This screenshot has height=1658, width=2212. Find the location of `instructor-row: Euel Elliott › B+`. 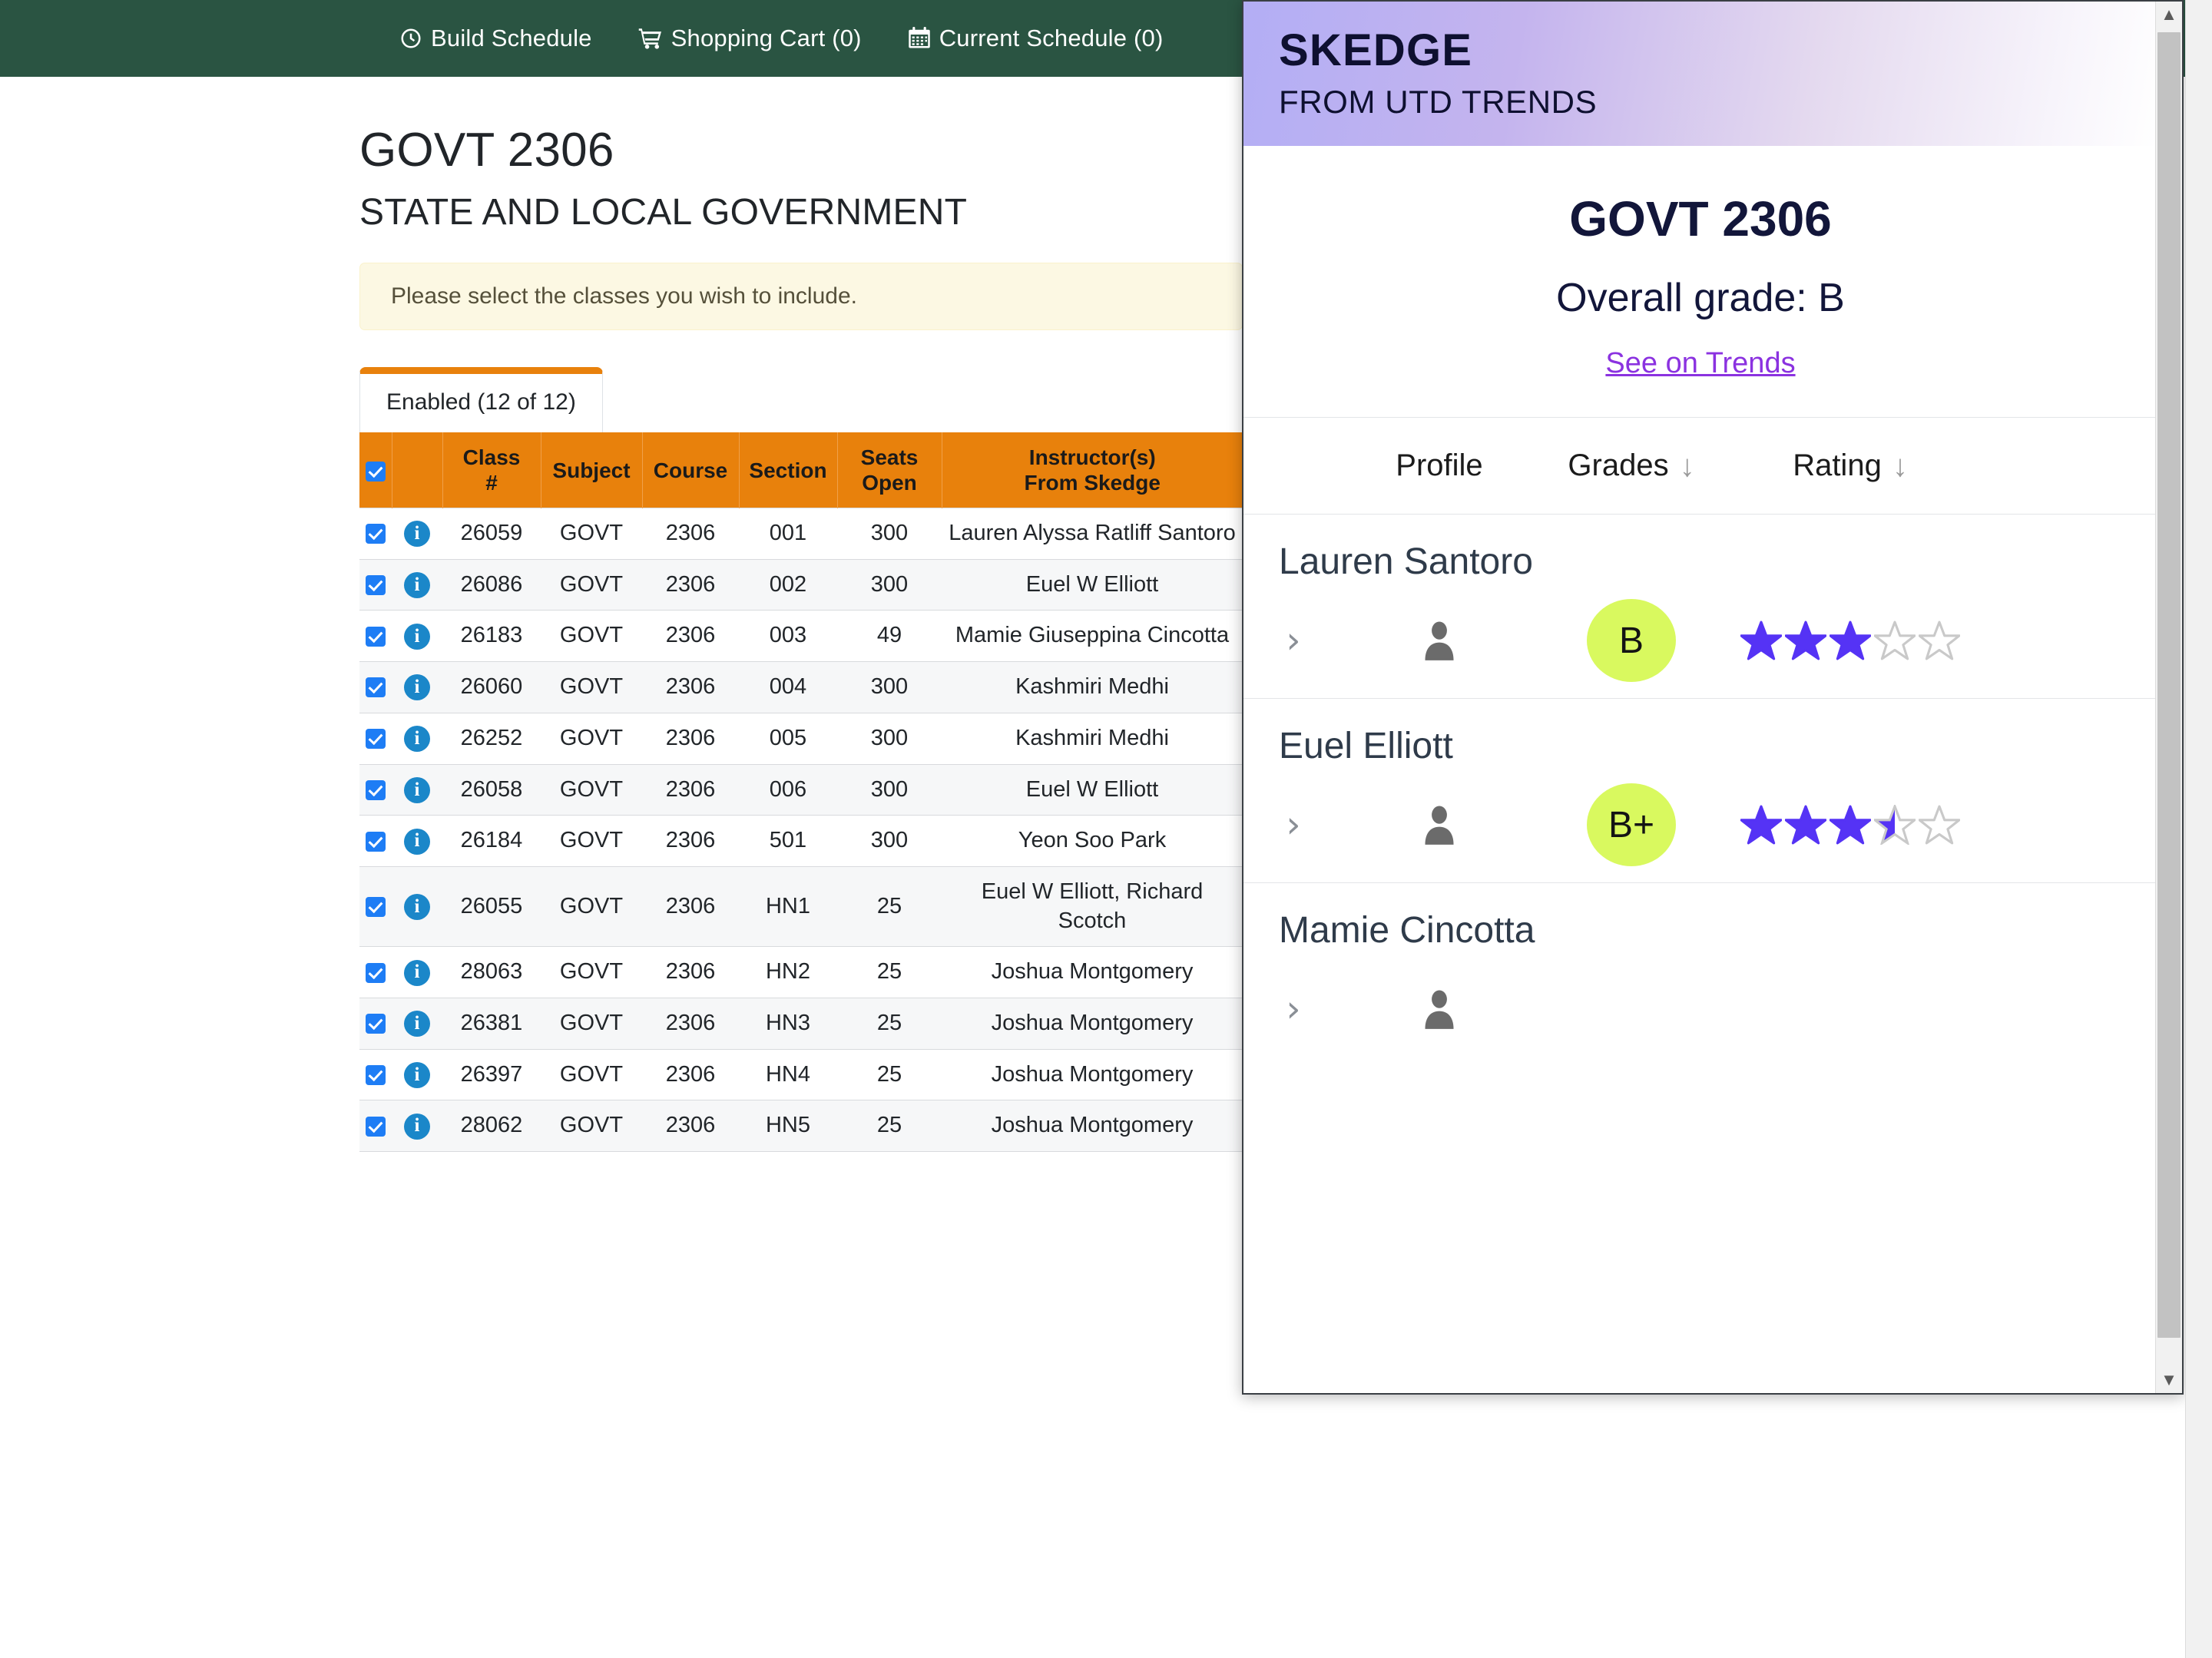

instructor-row: Euel Elliott › B+ is located at coordinates (1700, 790).